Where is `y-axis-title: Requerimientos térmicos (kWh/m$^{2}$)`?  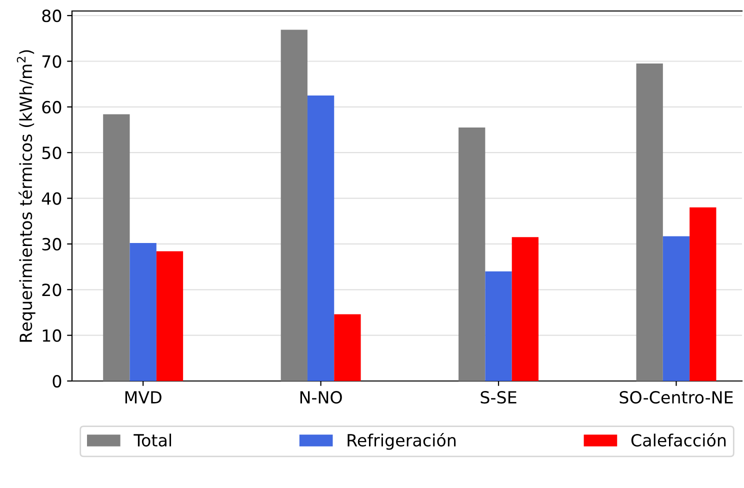
y-axis-title: Requerimientos térmicos (kWh/m$^{2}$) is located at coordinates (26, 196).